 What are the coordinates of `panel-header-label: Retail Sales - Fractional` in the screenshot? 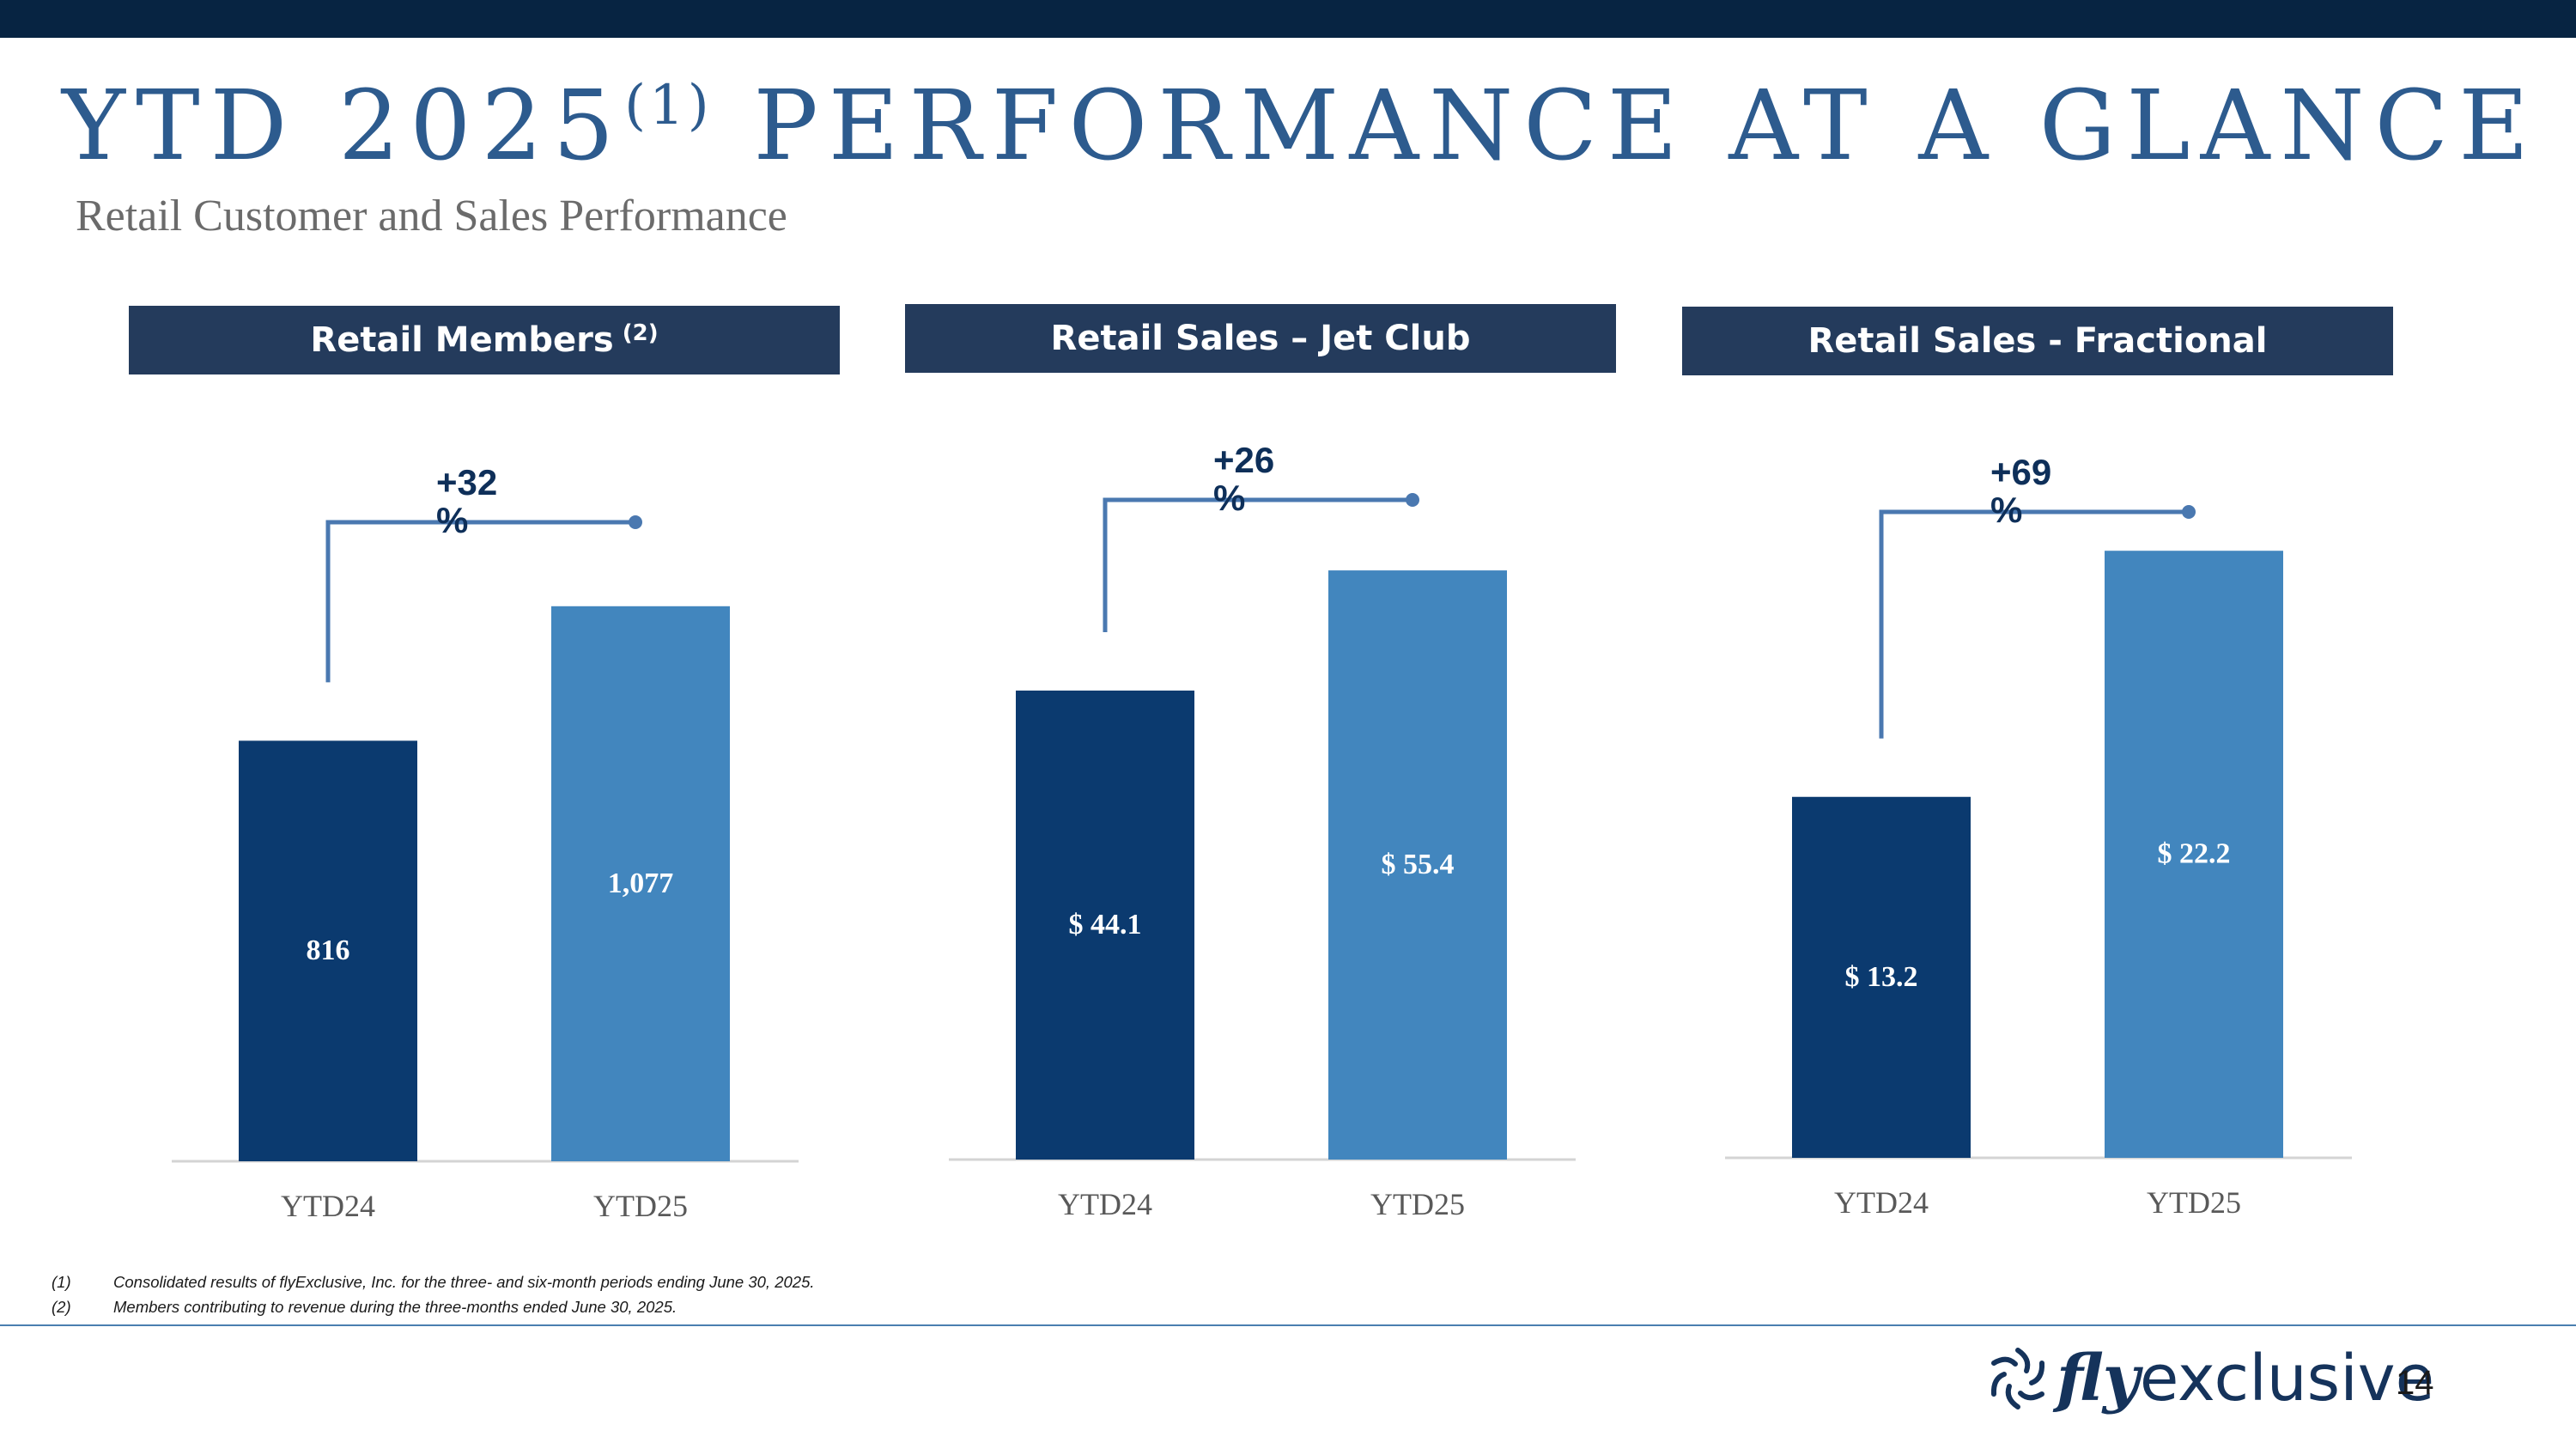 It's located at (2038, 341).